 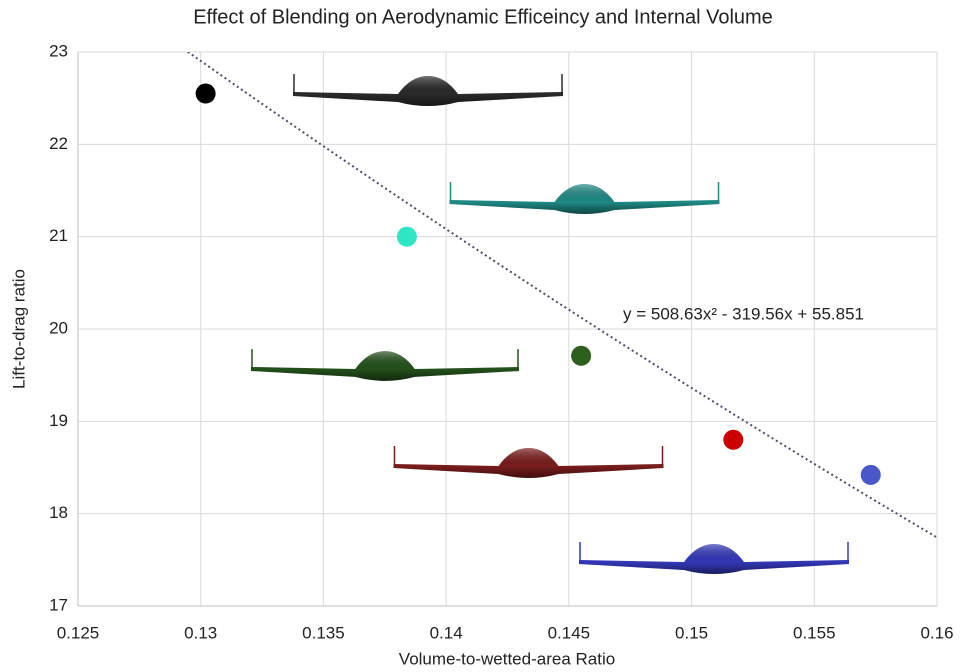 I want to click on x-tick-label: 0.125, so click(x=78, y=632).